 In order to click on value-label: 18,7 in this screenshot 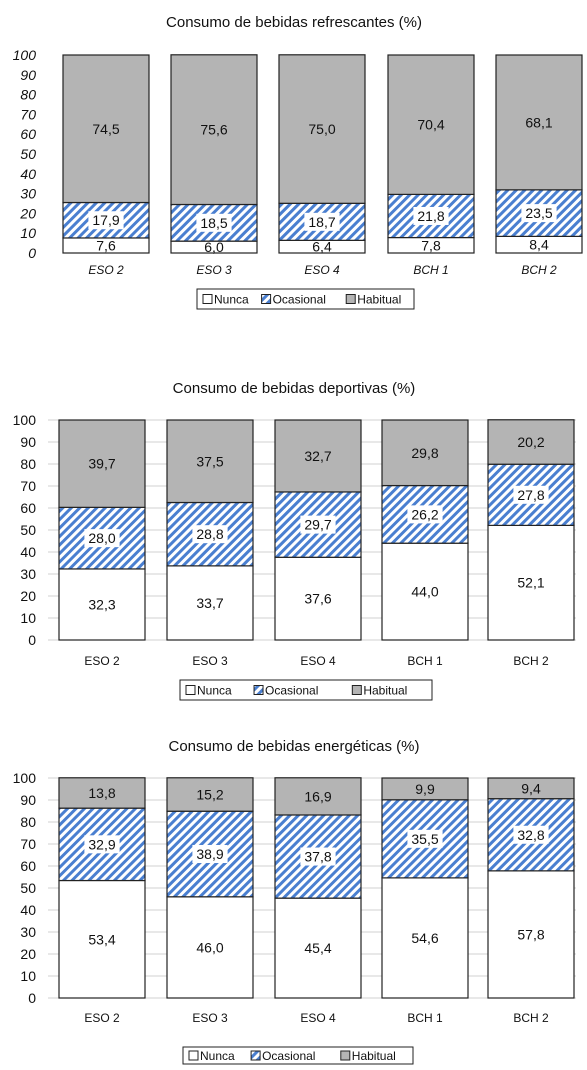, I will do `click(321, 222)`.